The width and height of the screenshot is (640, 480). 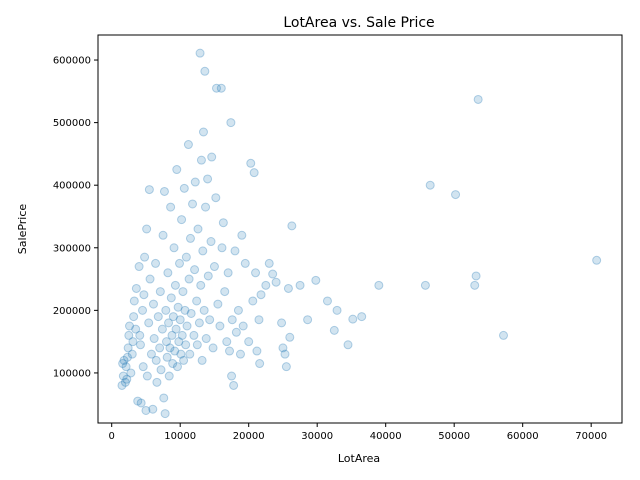 I want to click on y-tick-label: 200000, so click(x=72, y=311).